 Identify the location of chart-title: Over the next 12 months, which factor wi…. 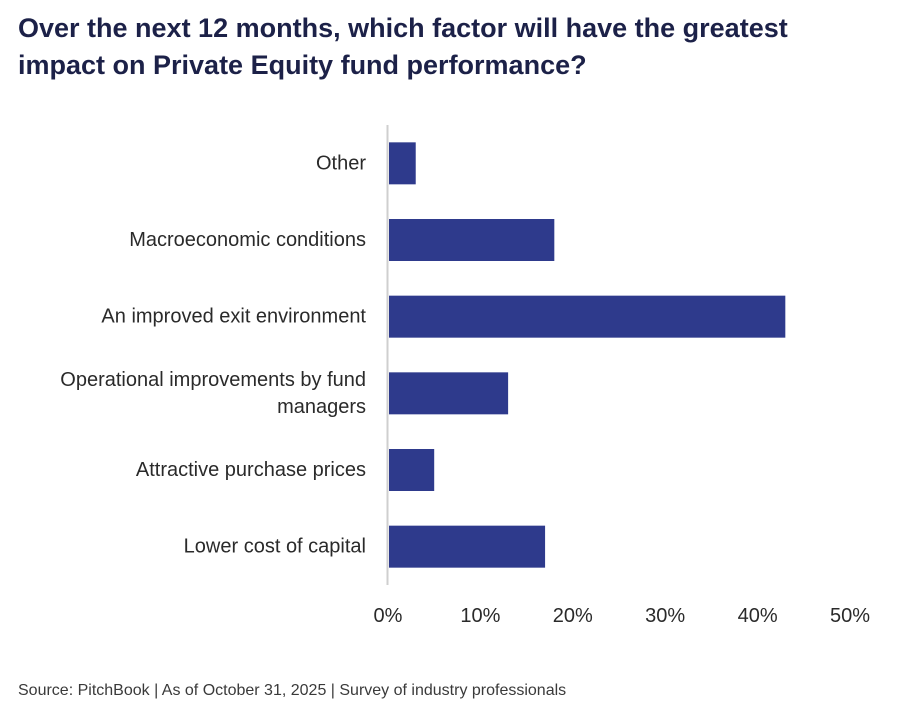
(403, 46).